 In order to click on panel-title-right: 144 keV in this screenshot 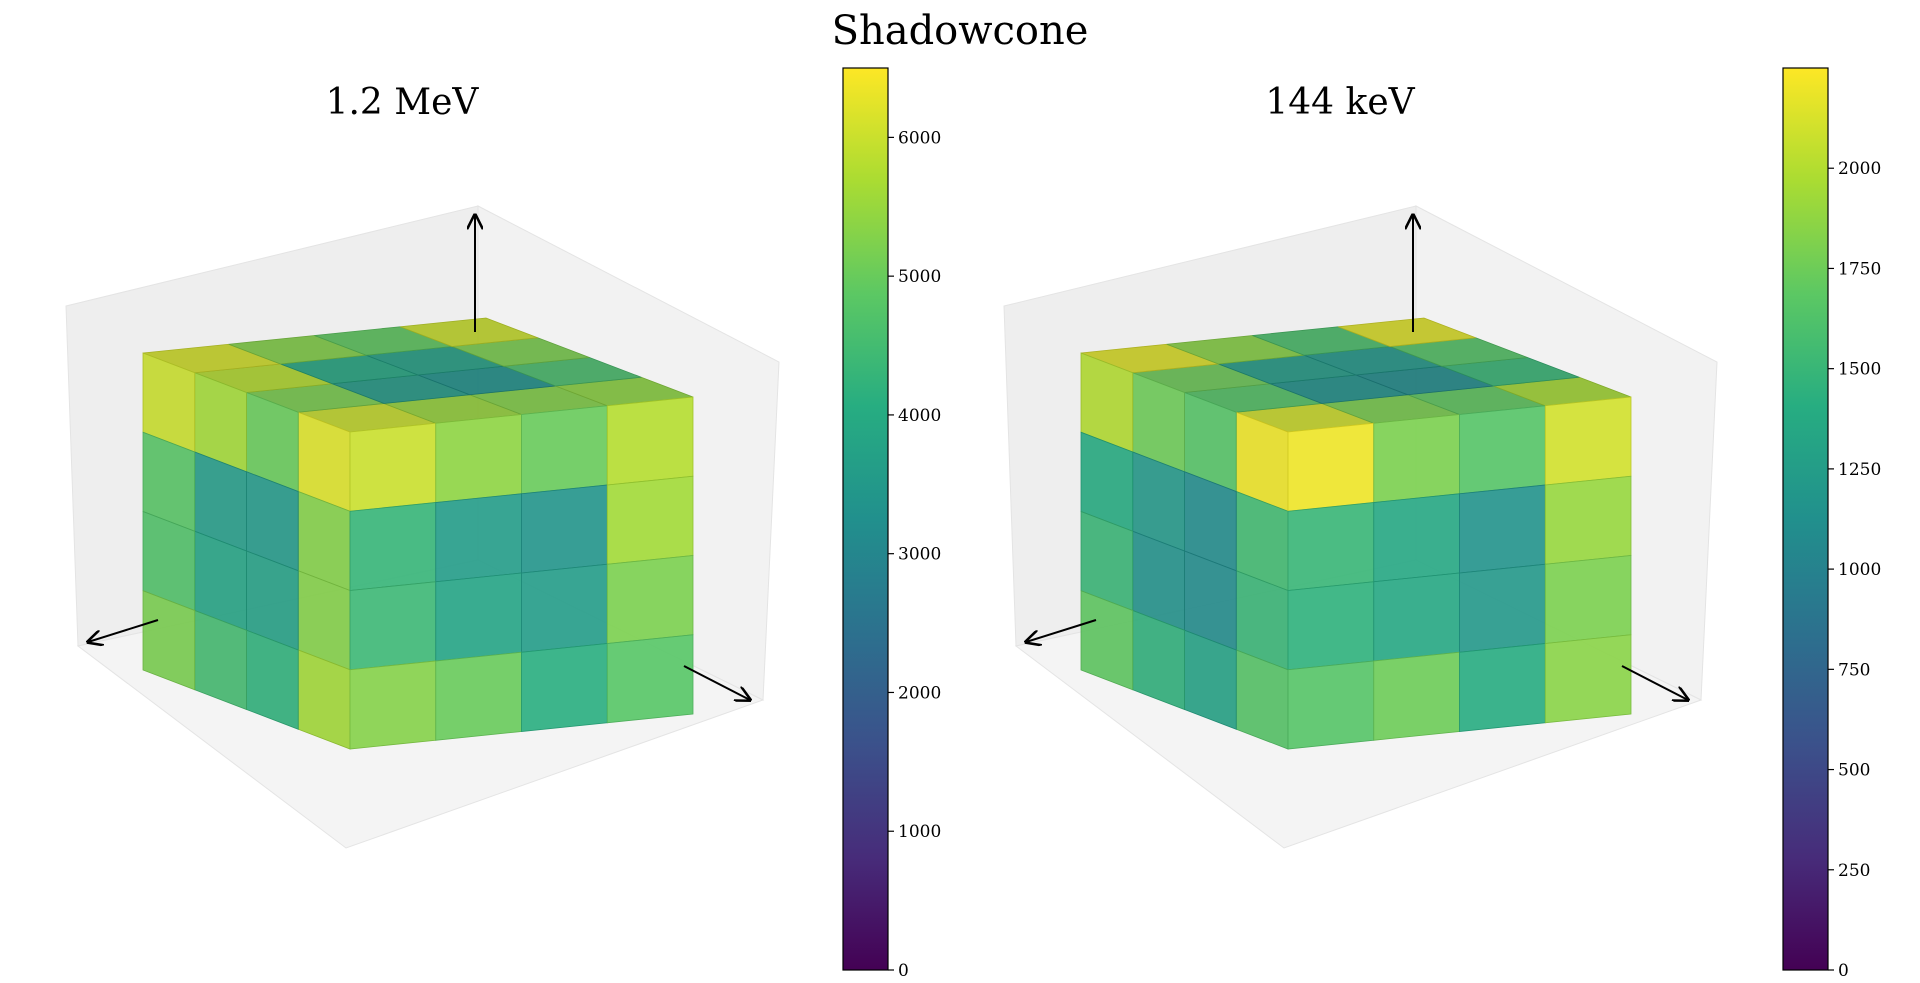, I will do `click(1340, 102)`.